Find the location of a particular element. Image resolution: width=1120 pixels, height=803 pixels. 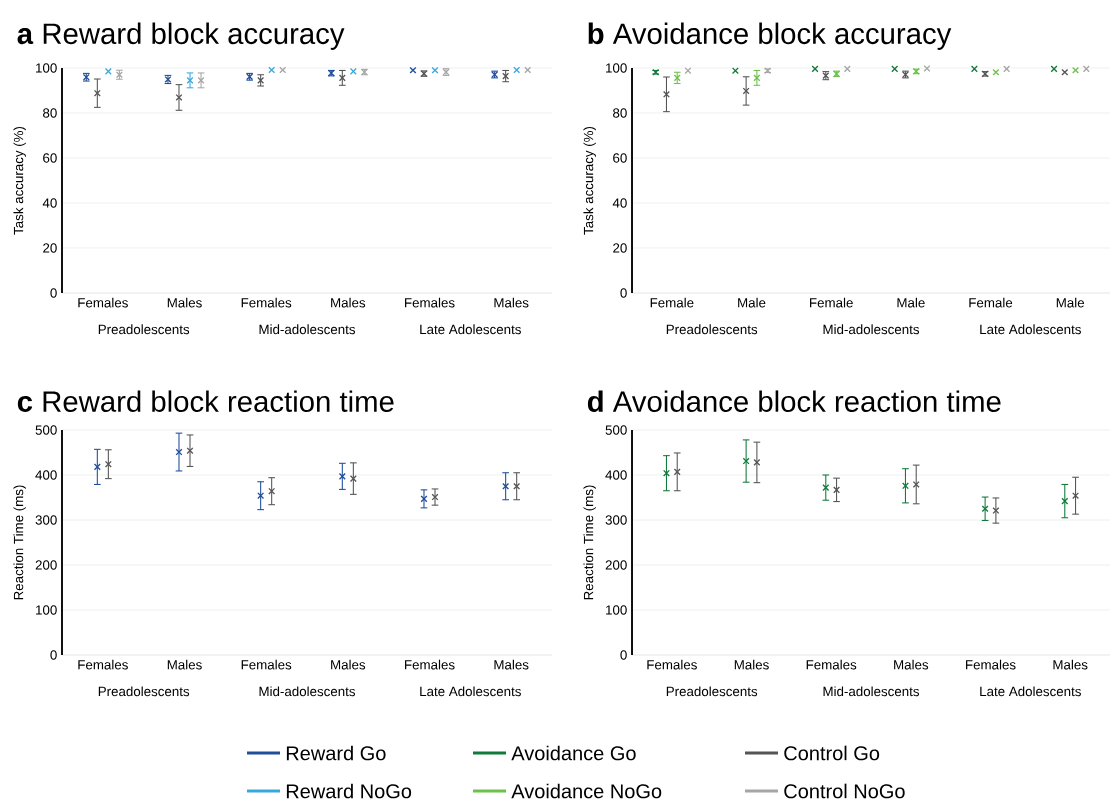

legend-label: Avoidance Go is located at coordinates (573, 753).